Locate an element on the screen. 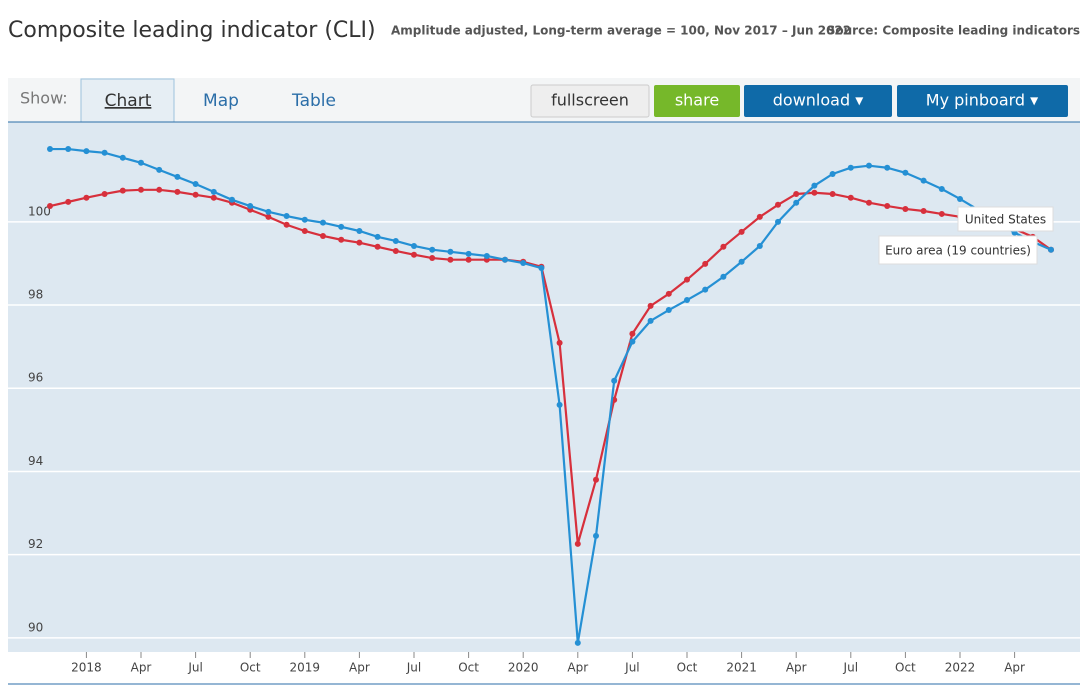 The height and width of the screenshot is (690, 1088). y-tick-label: 90 is located at coordinates (35, 627).